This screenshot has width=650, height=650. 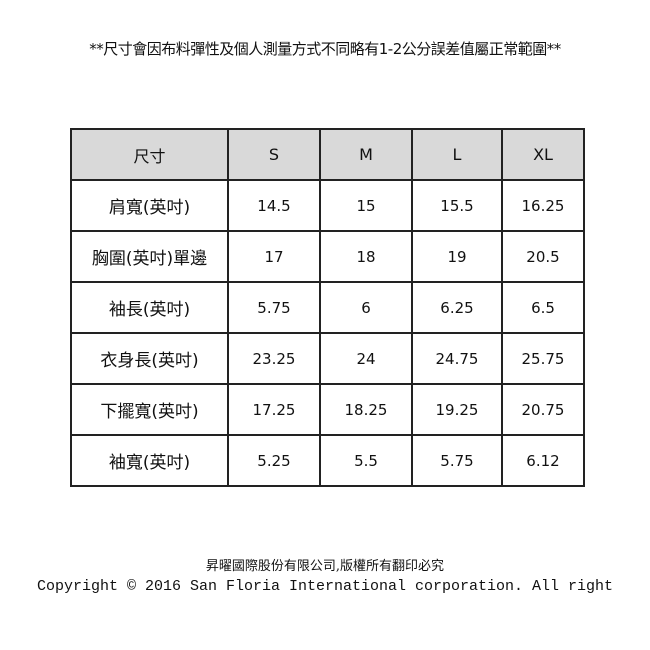 I want to click on size-value-cell: 6.5, so click(x=543, y=307).